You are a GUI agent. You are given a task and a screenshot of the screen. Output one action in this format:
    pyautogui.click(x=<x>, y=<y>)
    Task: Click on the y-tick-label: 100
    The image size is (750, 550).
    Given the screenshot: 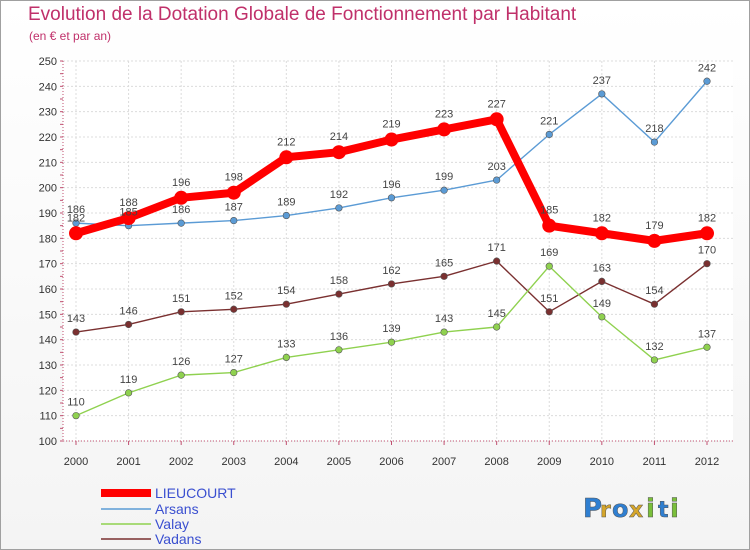 What is the action you would take?
    pyautogui.click(x=48, y=442)
    